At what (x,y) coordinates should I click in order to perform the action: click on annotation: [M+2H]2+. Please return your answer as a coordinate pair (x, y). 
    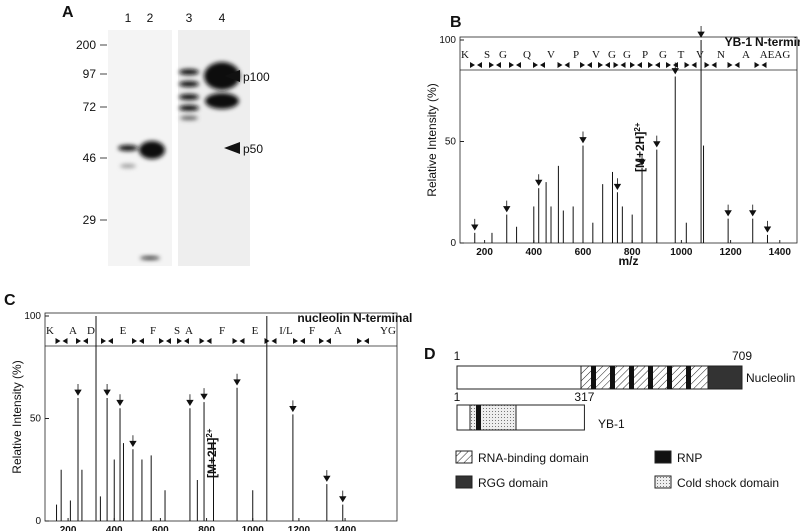
    Looking at the image, I should click on (212, 453).